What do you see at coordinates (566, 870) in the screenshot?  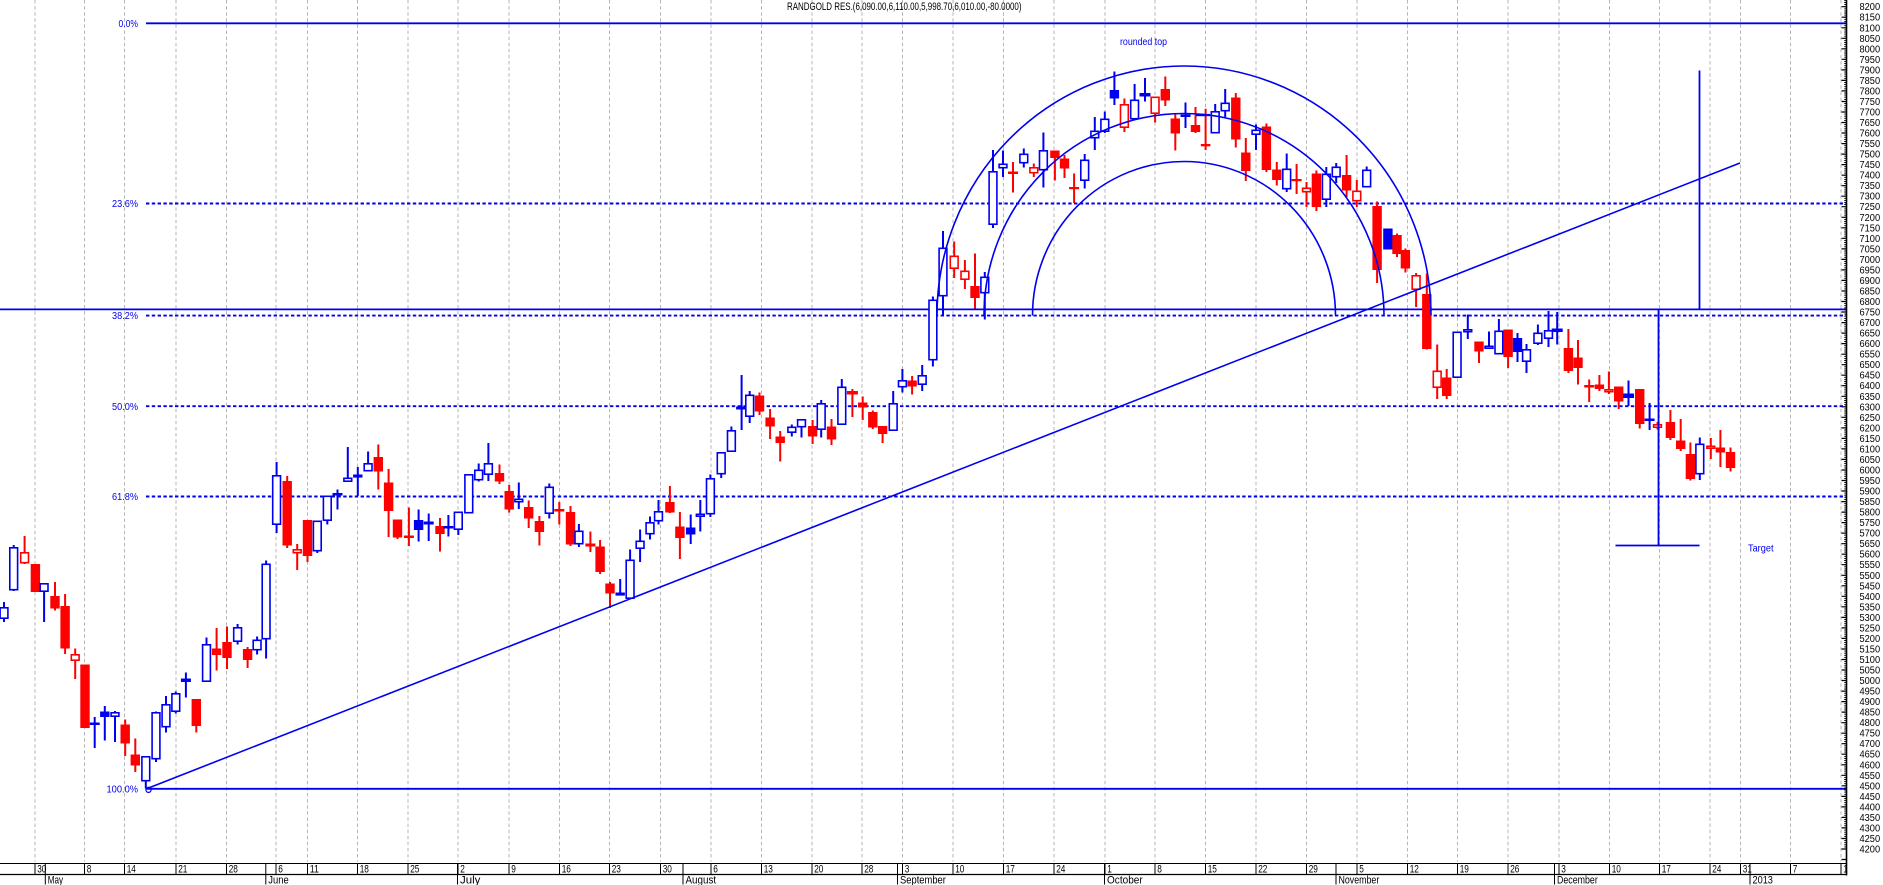 I see `svg-text: 16` at bounding box center [566, 870].